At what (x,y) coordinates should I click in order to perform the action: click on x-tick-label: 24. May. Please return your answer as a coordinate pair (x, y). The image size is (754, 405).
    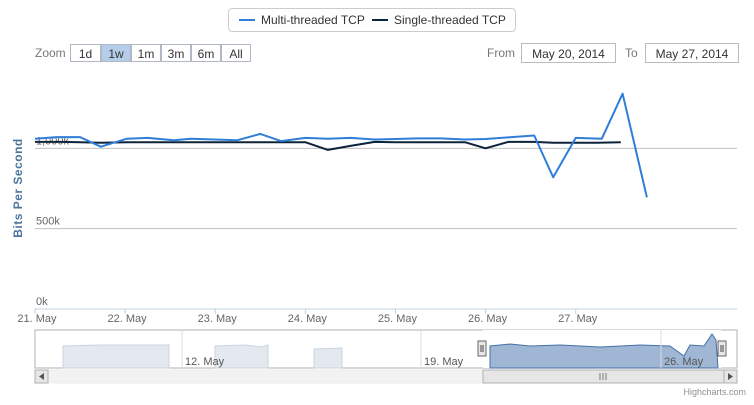
    Looking at the image, I should click on (308, 319).